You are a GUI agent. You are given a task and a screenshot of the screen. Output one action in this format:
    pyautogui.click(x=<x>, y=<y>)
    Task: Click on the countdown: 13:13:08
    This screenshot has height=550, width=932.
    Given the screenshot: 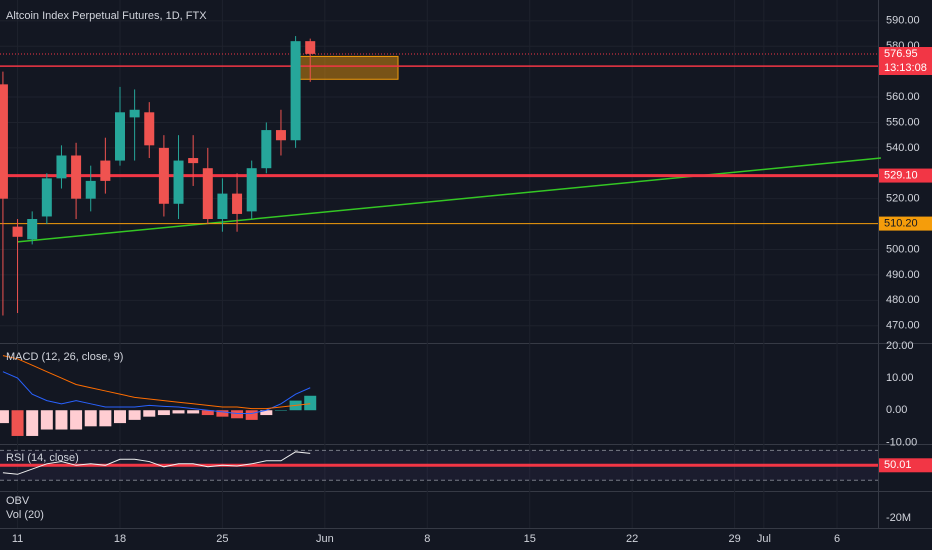 What is the action you would take?
    pyautogui.click(x=905, y=68)
    